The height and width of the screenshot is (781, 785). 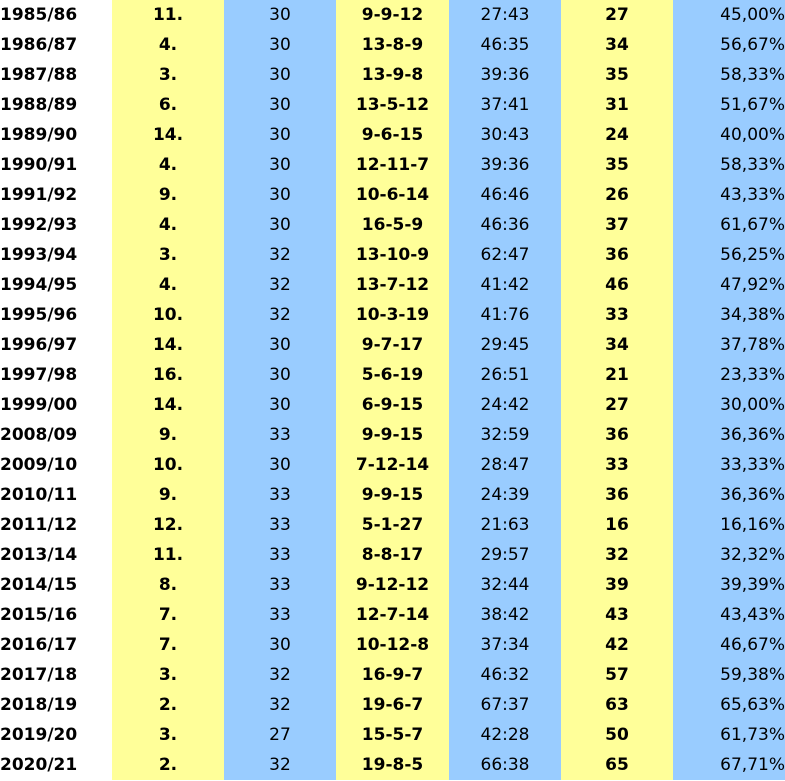 I want to click on goals-cell: 37:34, so click(x=505, y=645).